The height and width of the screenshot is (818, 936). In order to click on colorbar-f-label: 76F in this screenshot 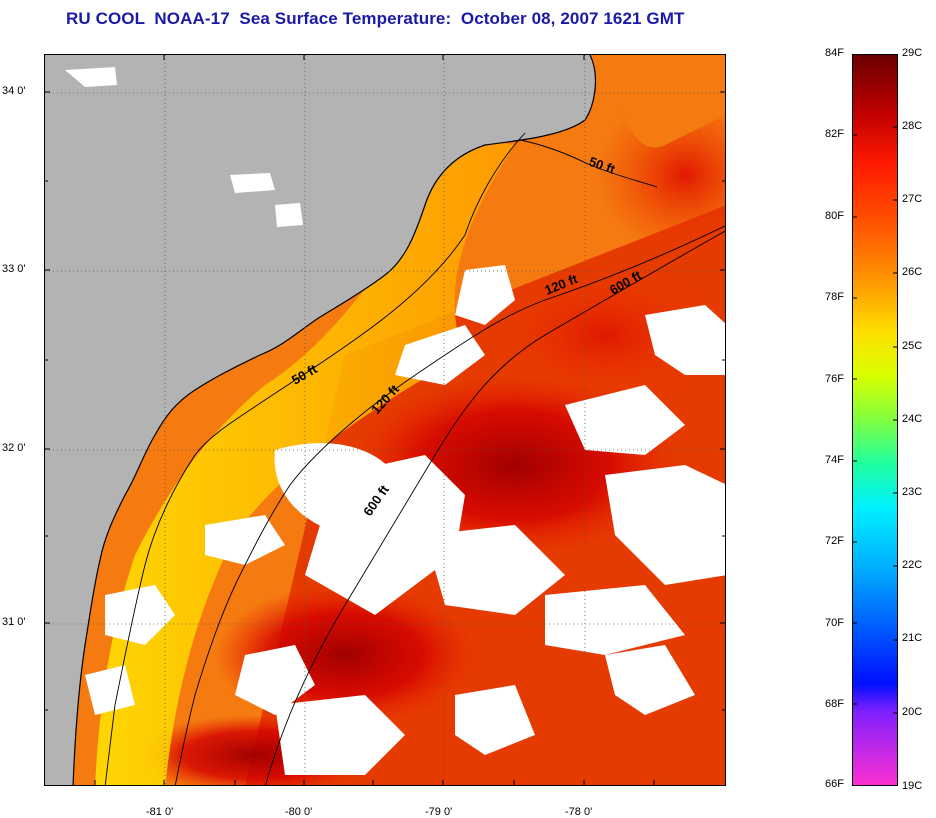, I will do `click(834, 379)`.